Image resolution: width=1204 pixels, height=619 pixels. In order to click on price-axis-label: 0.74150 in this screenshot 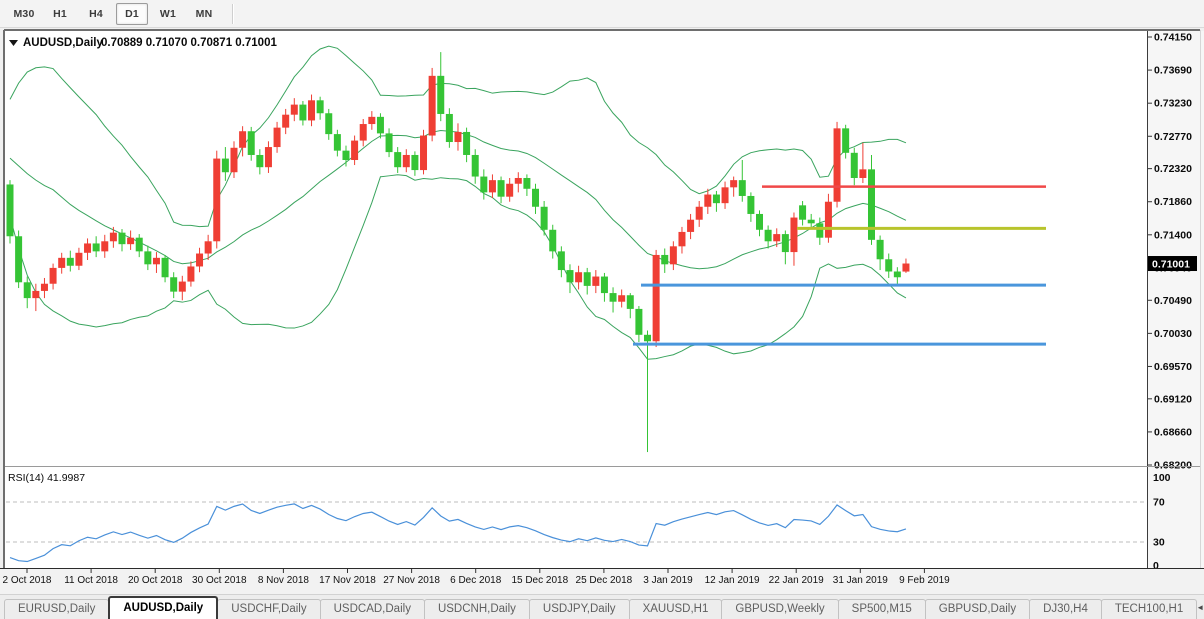, I will do `click(1173, 38)`.